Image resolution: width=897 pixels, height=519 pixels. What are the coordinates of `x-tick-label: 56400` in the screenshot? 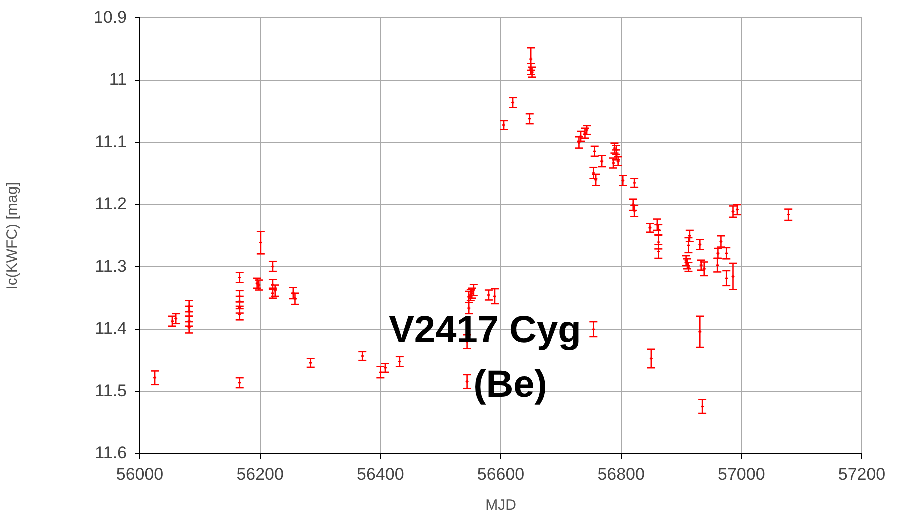 It's located at (380, 474).